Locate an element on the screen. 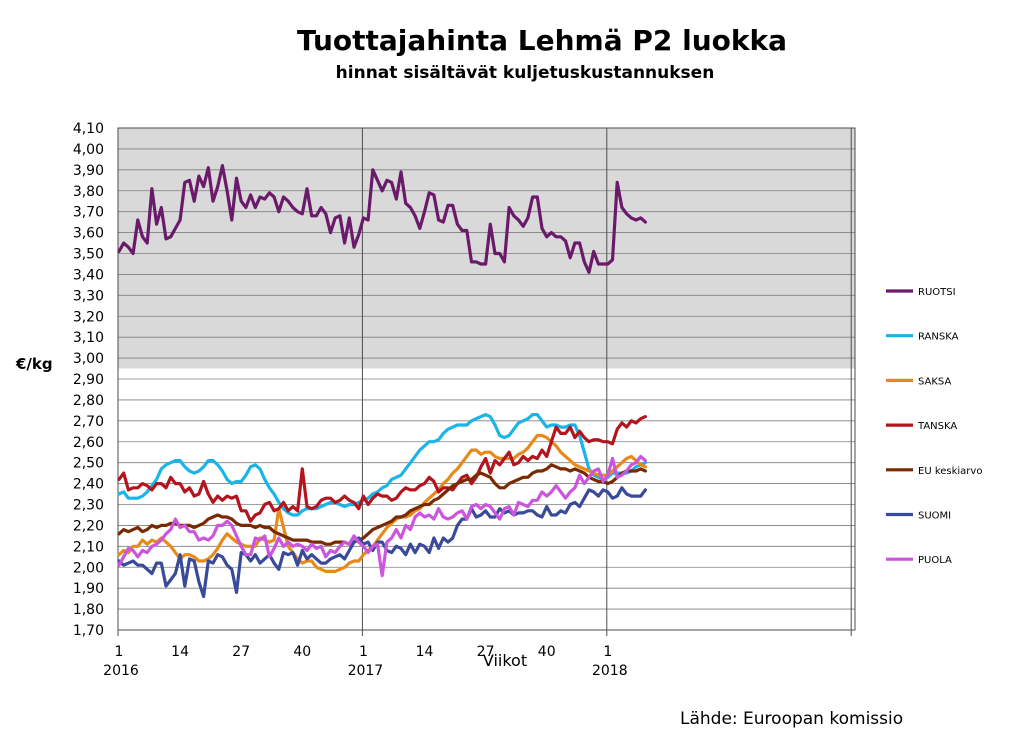  y-tick-label: 3,20 is located at coordinates (88, 317).